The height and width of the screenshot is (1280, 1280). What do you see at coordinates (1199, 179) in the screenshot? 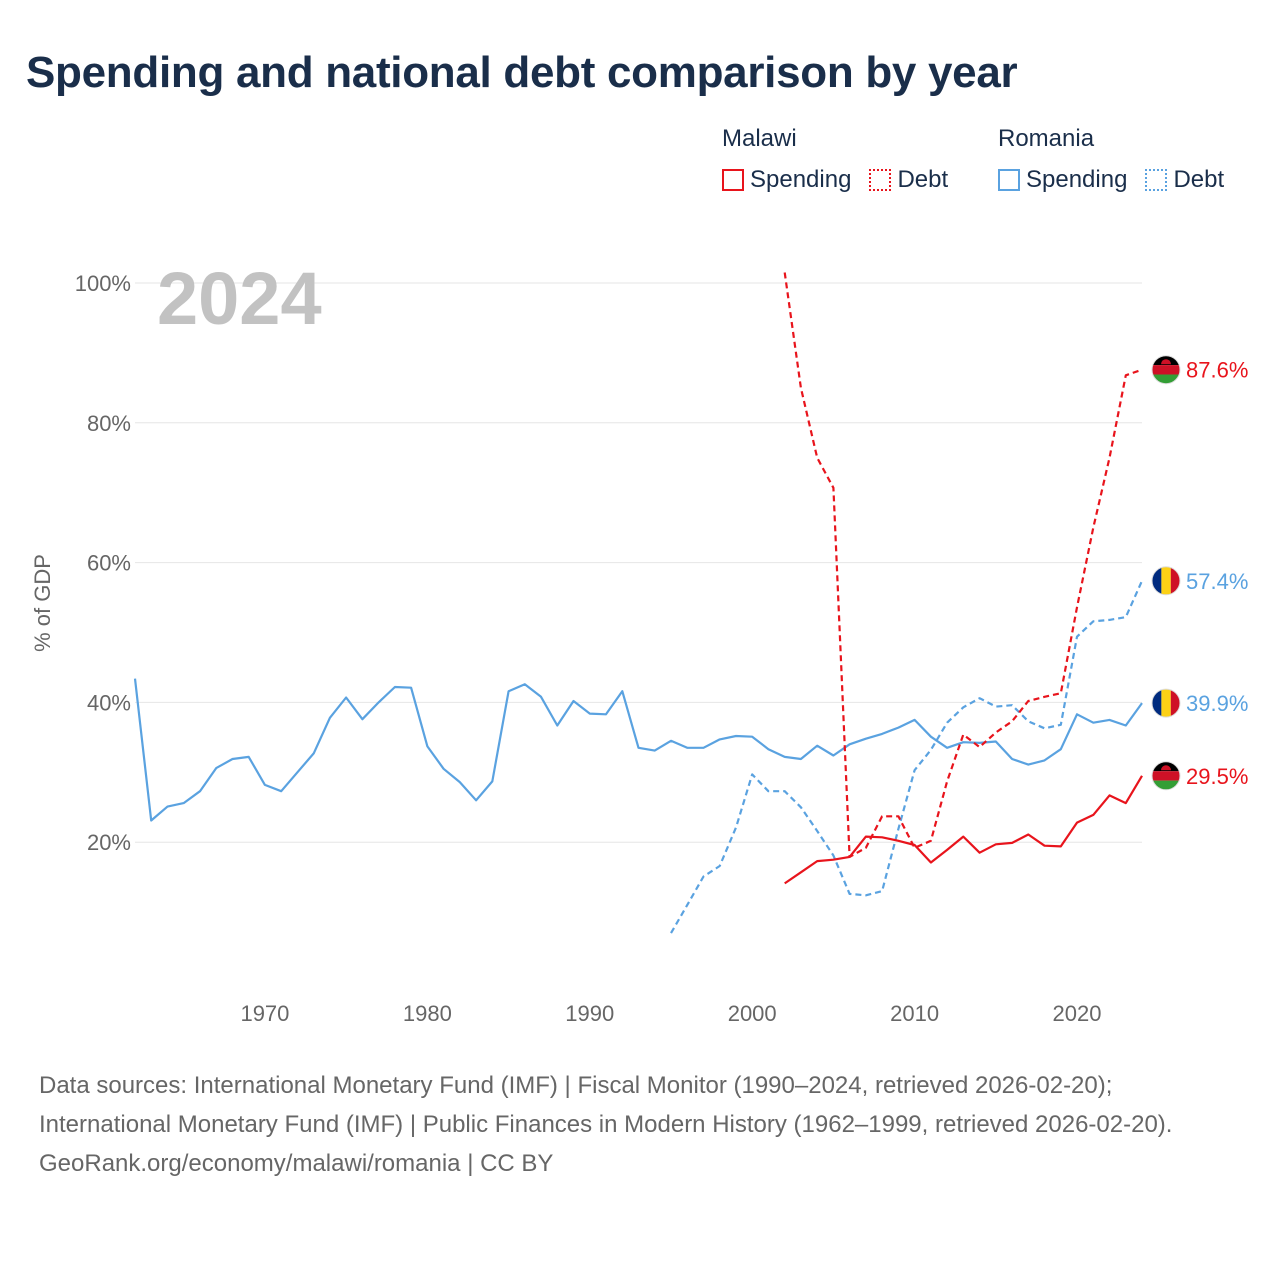
I see `legend-label-romania-debt: Debt` at bounding box center [1199, 179].